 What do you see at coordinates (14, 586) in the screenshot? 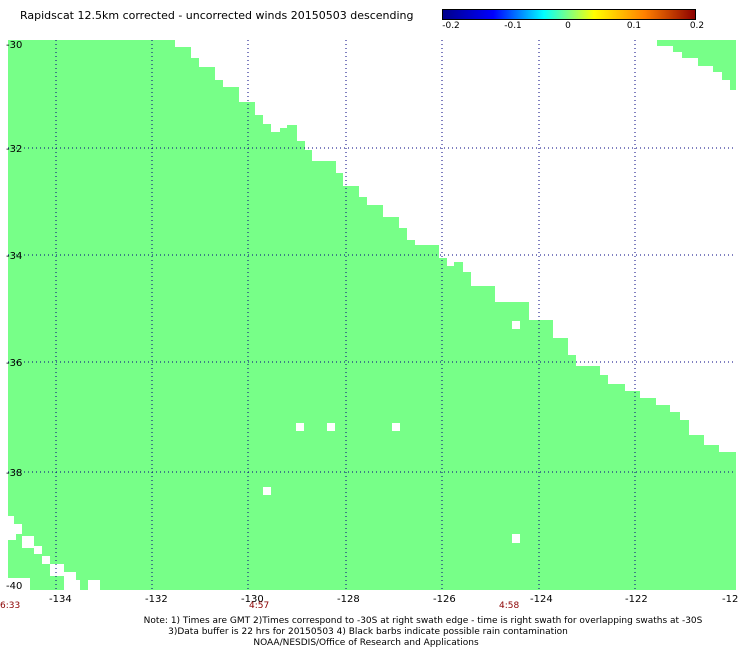
I see `lat-label-40: -40` at bounding box center [14, 586].